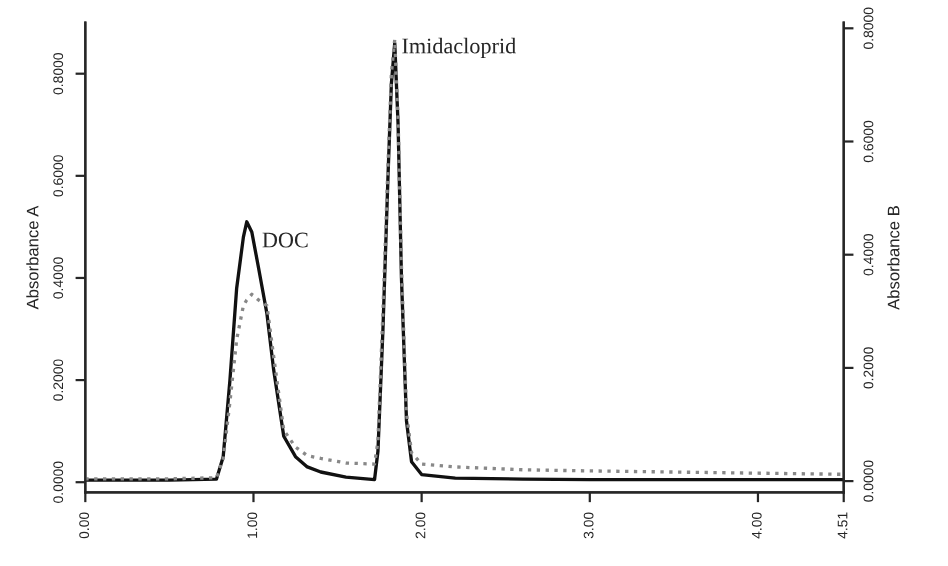  Describe the element at coordinates (285, 240) in the screenshot. I see `annotation: DOC` at that location.